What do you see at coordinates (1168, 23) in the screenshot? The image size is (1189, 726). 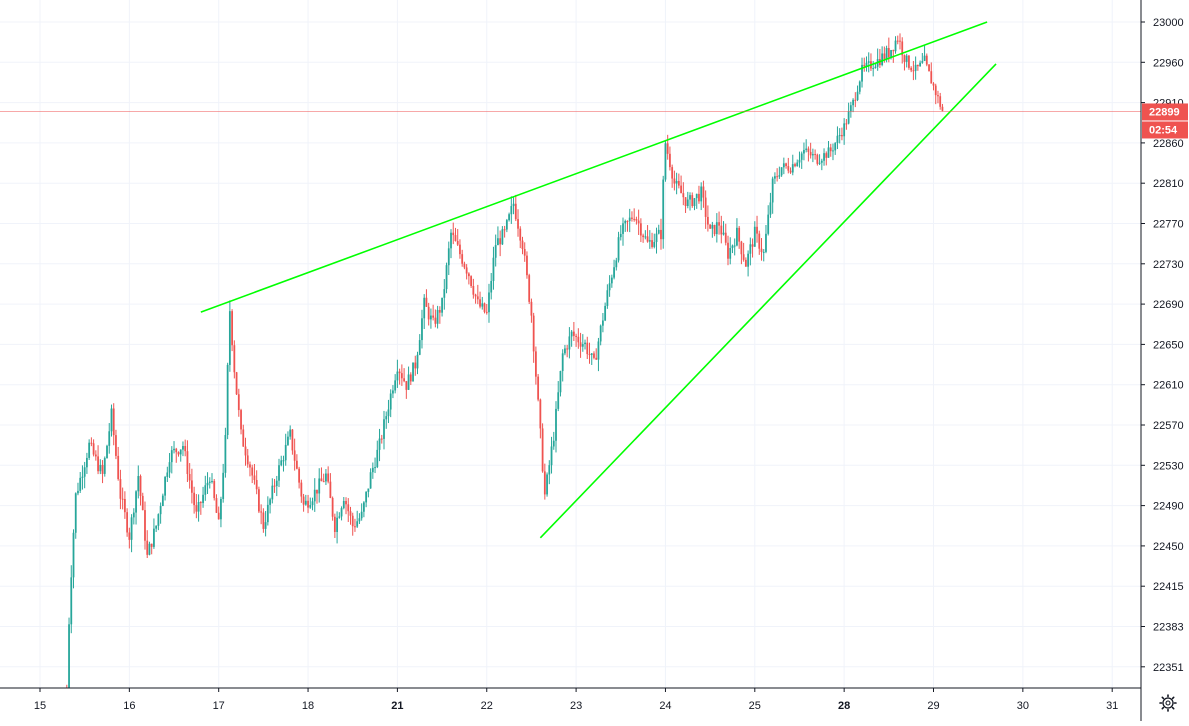 I see `y-tick-label: 23000` at bounding box center [1168, 23].